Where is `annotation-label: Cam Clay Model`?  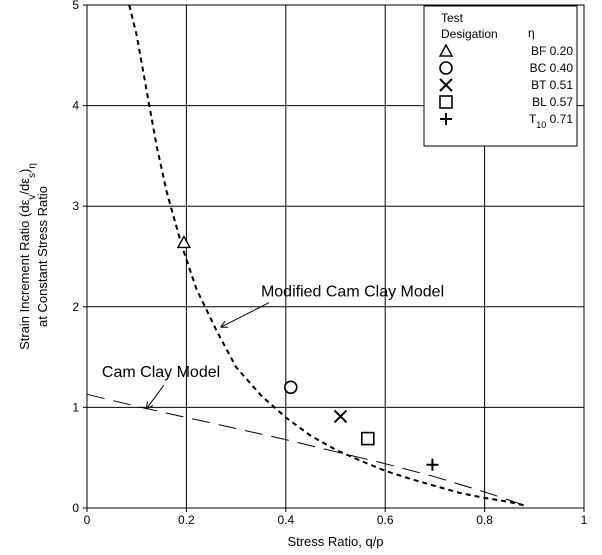
annotation-label: Cam Clay Model is located at coordinates (161, 372).